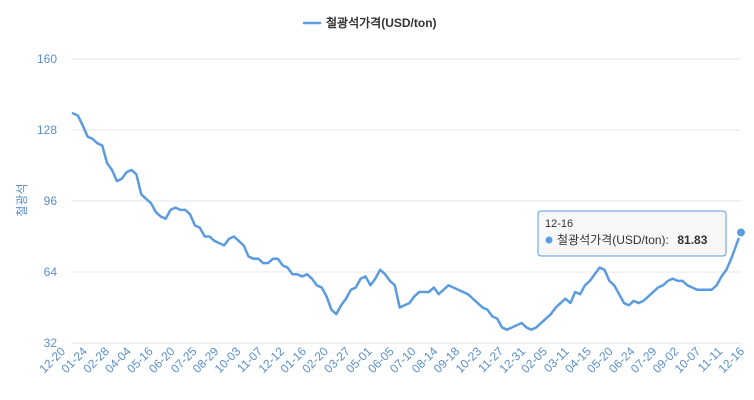 The height and width of the screenshot is (400, 754). What do you see at coordinates (51, 201) in the screenshot?
I see `y-tick-label: 96` at bounding box center [51, 201].